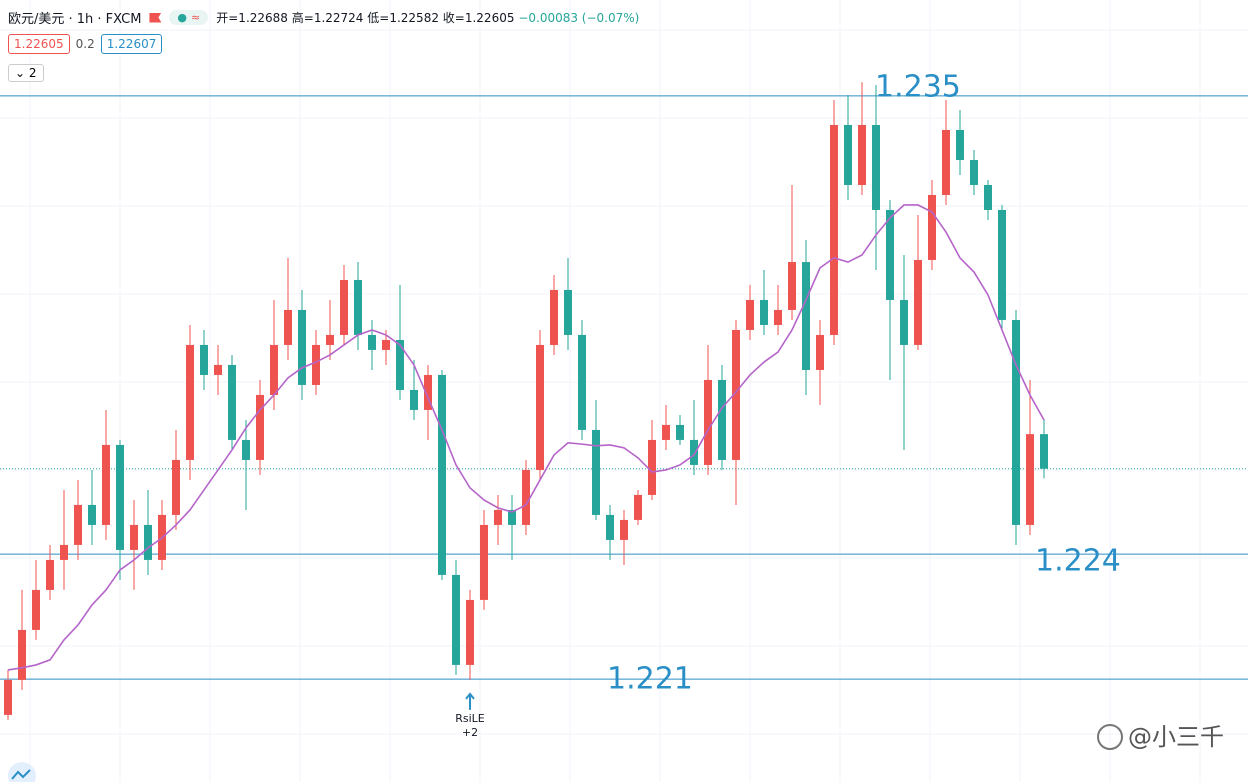 The width and height of the screenshot is (1248, 782). I want to click on spread: 0.2, so click(85, 44).